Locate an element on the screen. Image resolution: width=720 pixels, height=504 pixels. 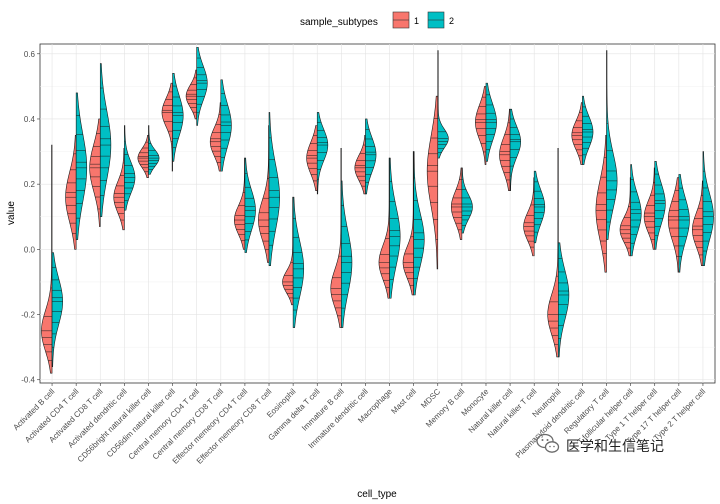
wechat-icon is located at coordinates (548, 443).